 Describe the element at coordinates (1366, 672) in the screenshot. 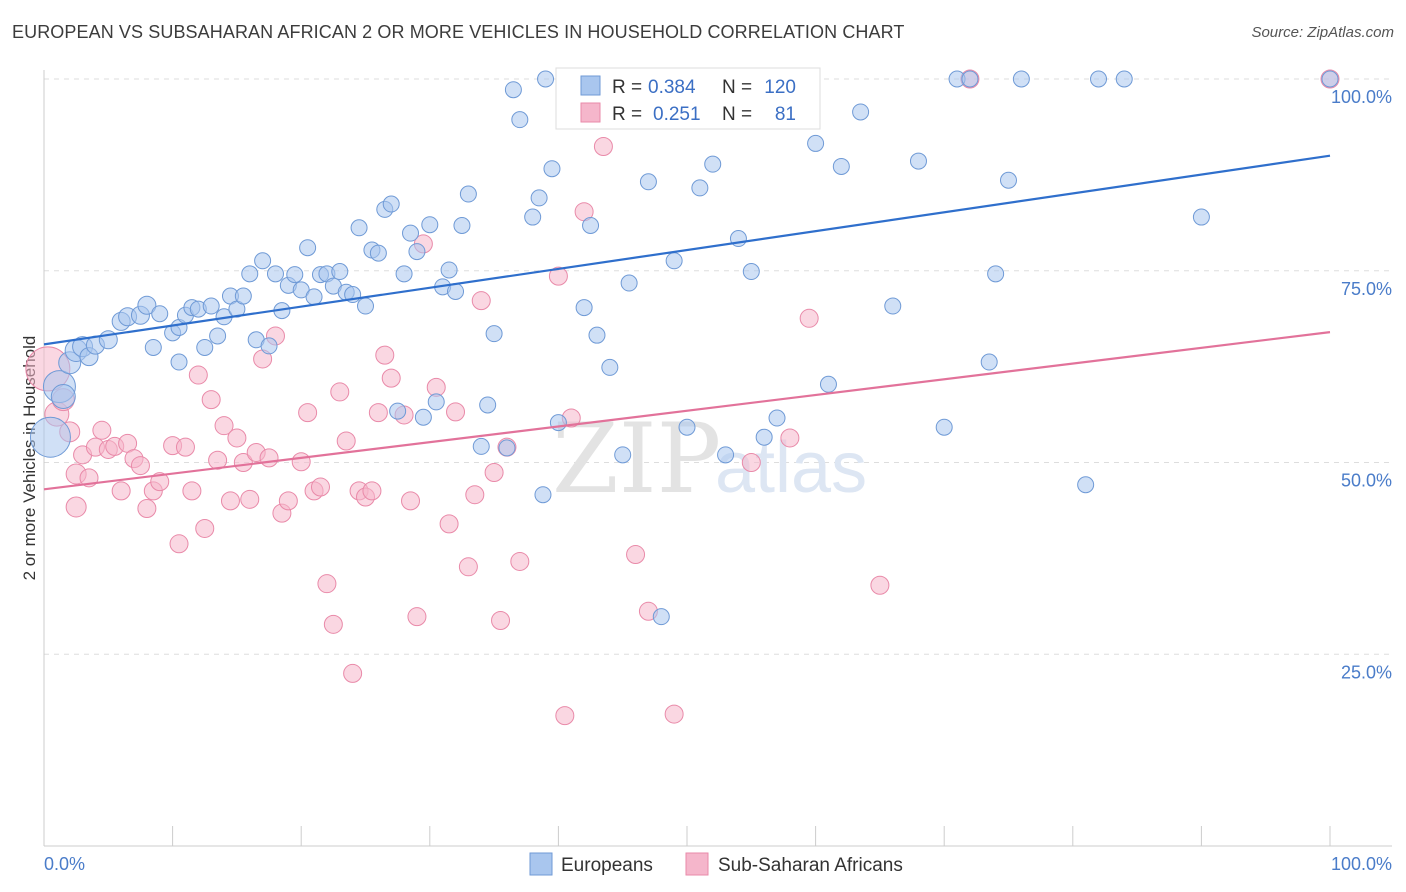

I see `y-tick-label: 25.0%` at that location.